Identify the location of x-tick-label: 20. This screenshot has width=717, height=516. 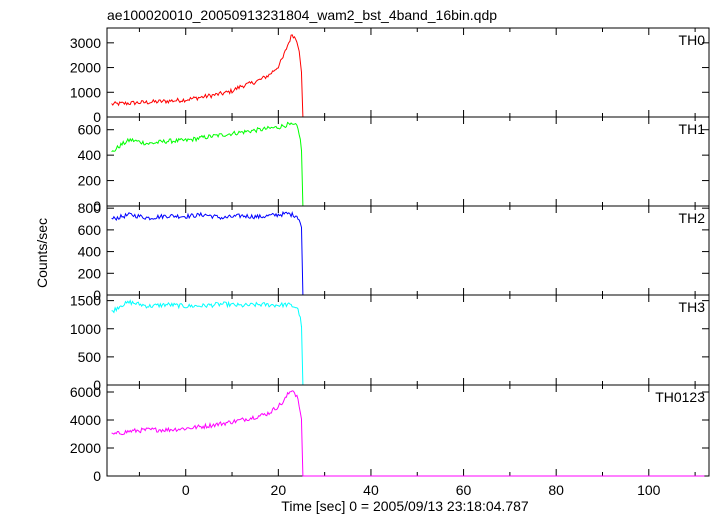
(279, 490).